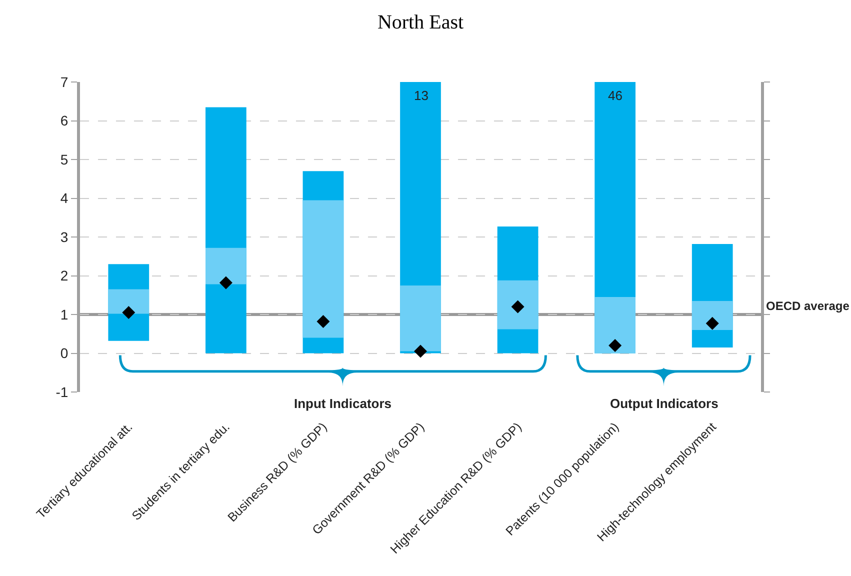 This screenshot has width=851, height=576. What do you see at coordinates (664, 403) in the screenshot?
I see `text: Output Indicators` at bounding box center [664, 403].